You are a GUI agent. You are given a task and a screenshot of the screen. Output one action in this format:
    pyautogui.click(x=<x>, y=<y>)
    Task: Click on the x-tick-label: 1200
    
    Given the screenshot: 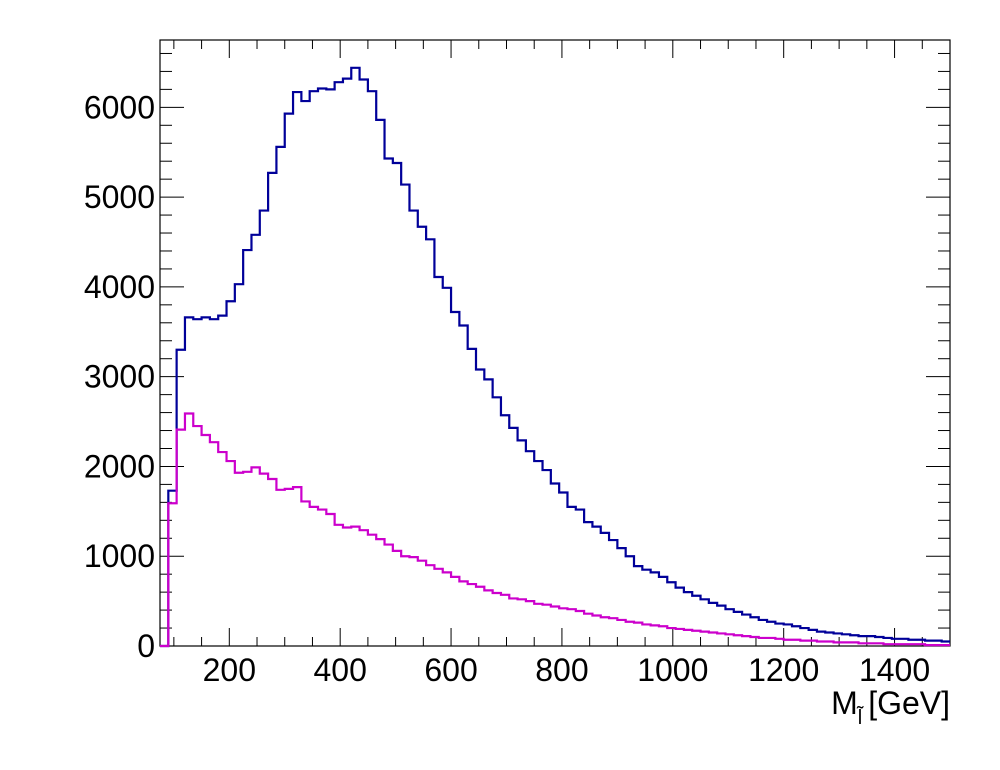 What is the action you would take?
    pyautogui.click(x=783, y=670)
    